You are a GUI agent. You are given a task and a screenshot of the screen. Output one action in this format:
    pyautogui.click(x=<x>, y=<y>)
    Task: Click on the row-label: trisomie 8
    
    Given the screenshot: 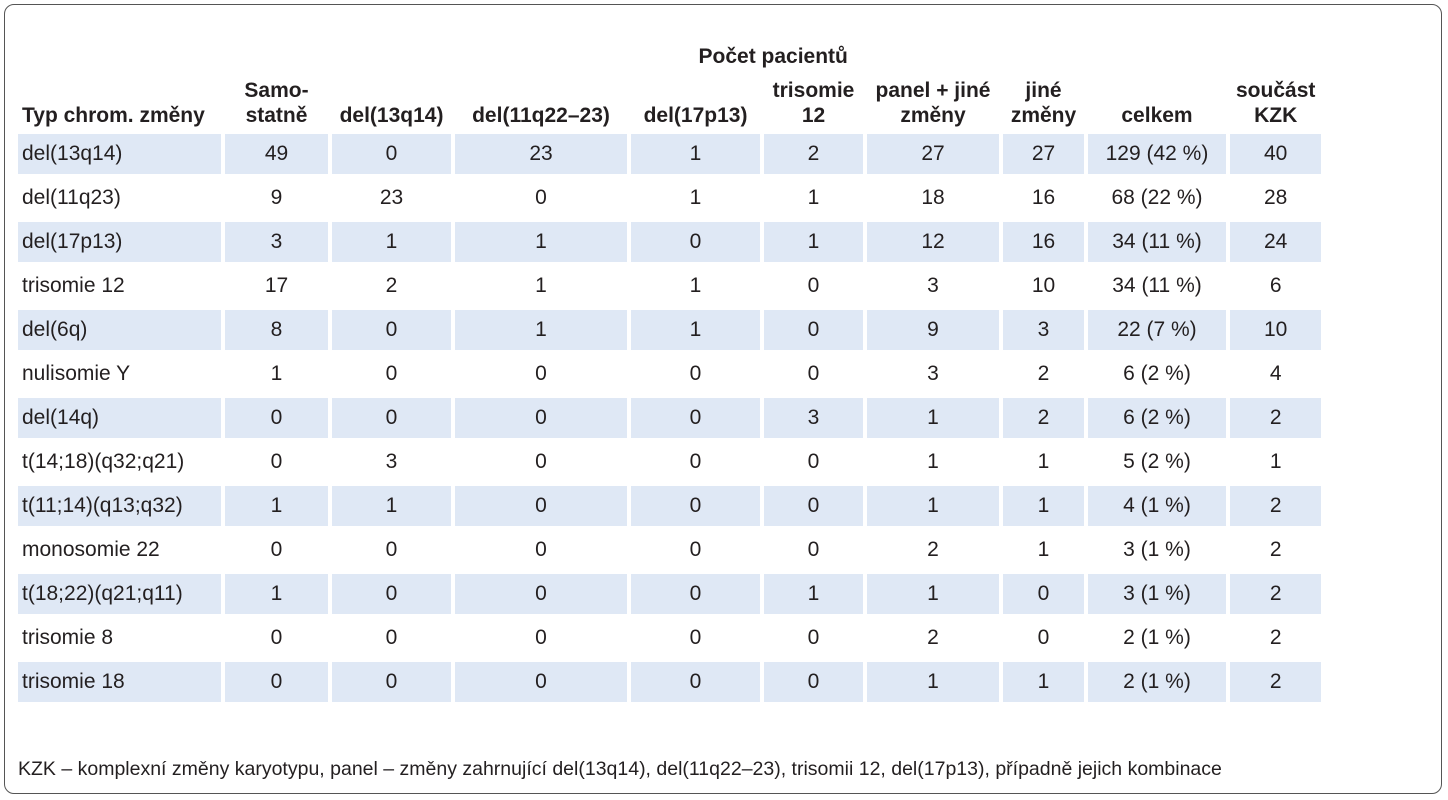 What is the action you would take?
    pyautogui.click(x=68, y=637)
    